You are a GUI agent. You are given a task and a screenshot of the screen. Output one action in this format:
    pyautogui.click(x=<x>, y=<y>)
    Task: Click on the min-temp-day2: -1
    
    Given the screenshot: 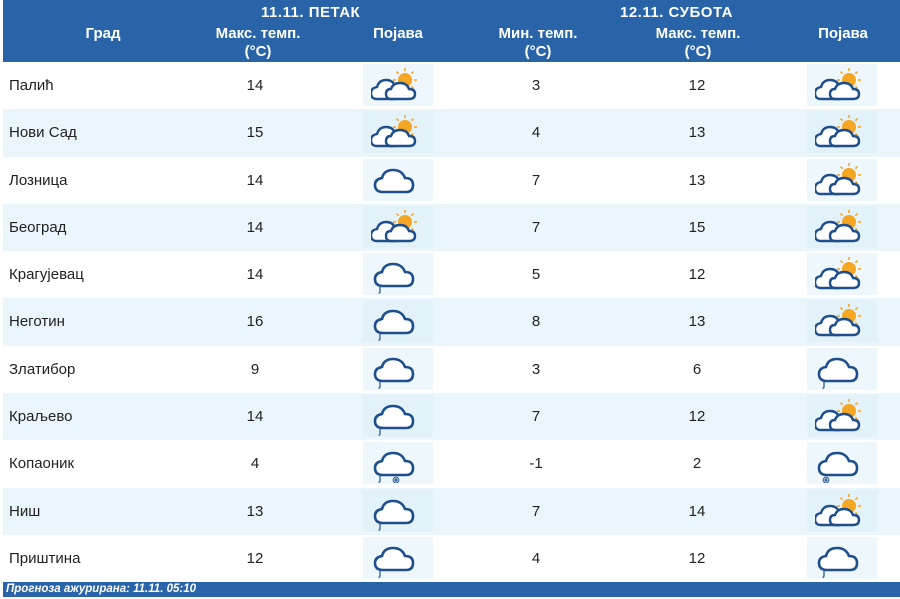 What is the action you would take?
    pyautogui.click(x=536, y=464)
    